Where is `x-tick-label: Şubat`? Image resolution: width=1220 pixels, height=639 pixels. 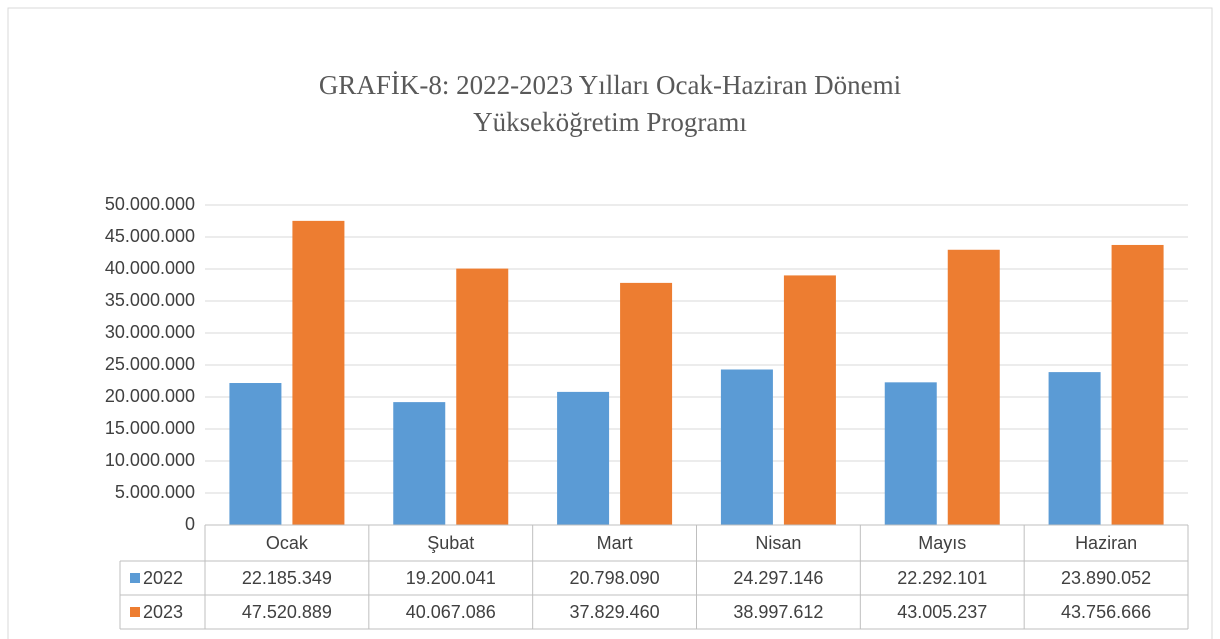 x-tick-label: Şubat is located at coordinates (450, 543).